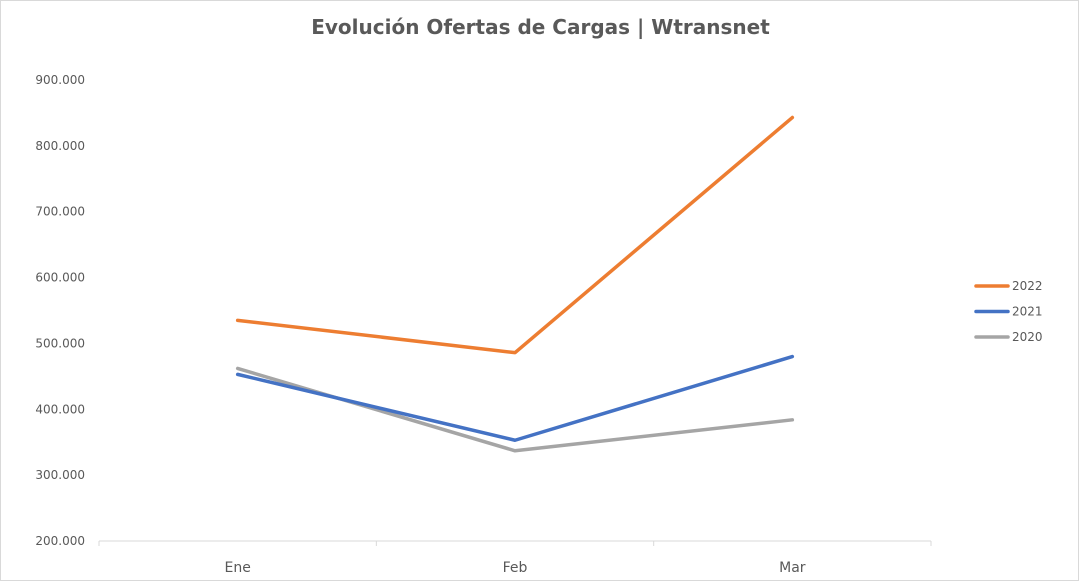 Image resolution: width=1079 pixels, height=582 pixels. What do you see at coordinates (1027, 286) in the screenshot?
I see `legend-label-2022: 2022` at bounding box center [1027, 286].